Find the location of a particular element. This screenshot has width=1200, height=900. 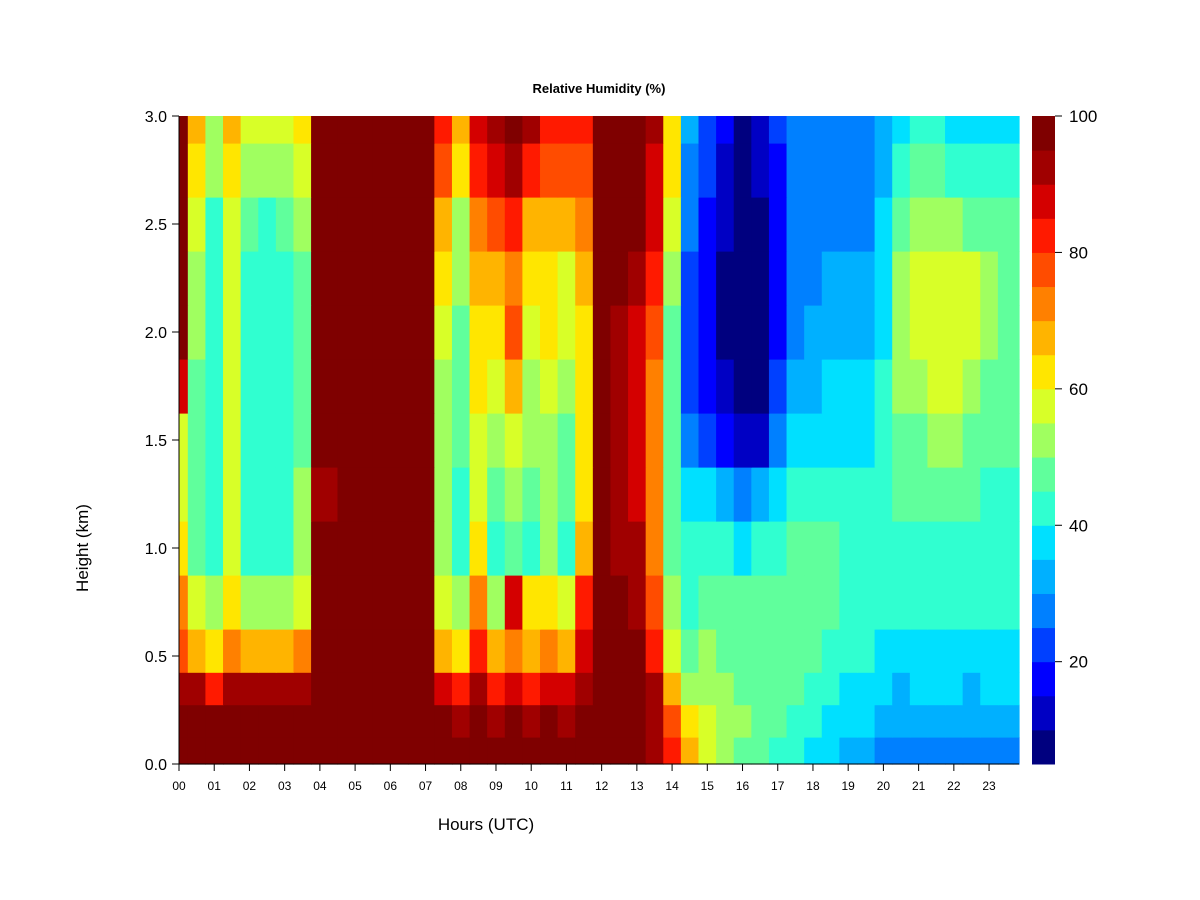

y-tick-label: 3.0 is located at coordinates (156, 117).